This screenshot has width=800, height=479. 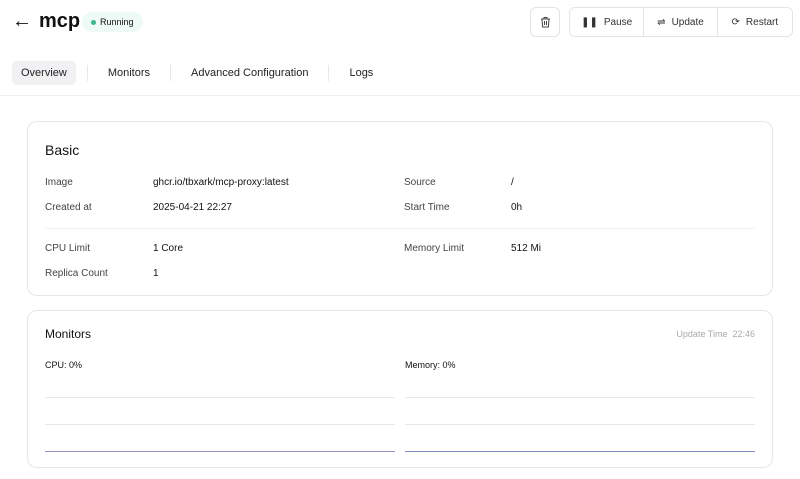 What do you see at coordinates (22, 21) in the screenshot?
I see `back-arrow-icon: ←` at bounding box center [22, 21].